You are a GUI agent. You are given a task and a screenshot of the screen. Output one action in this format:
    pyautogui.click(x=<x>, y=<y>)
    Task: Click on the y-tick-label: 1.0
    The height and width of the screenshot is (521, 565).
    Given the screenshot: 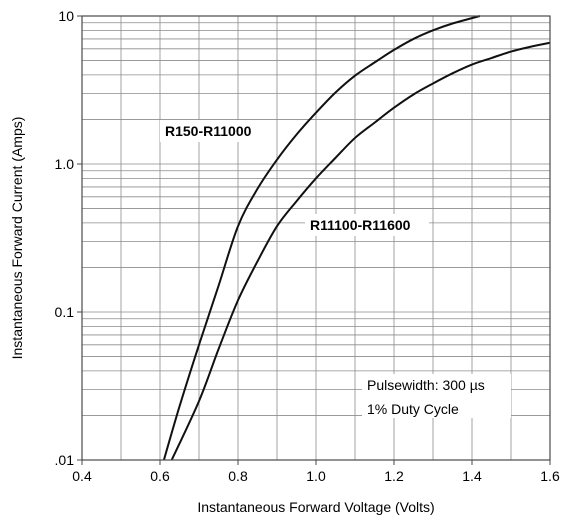 What is the action you would take?
    pyautogui.click(x=65, y=164)
    